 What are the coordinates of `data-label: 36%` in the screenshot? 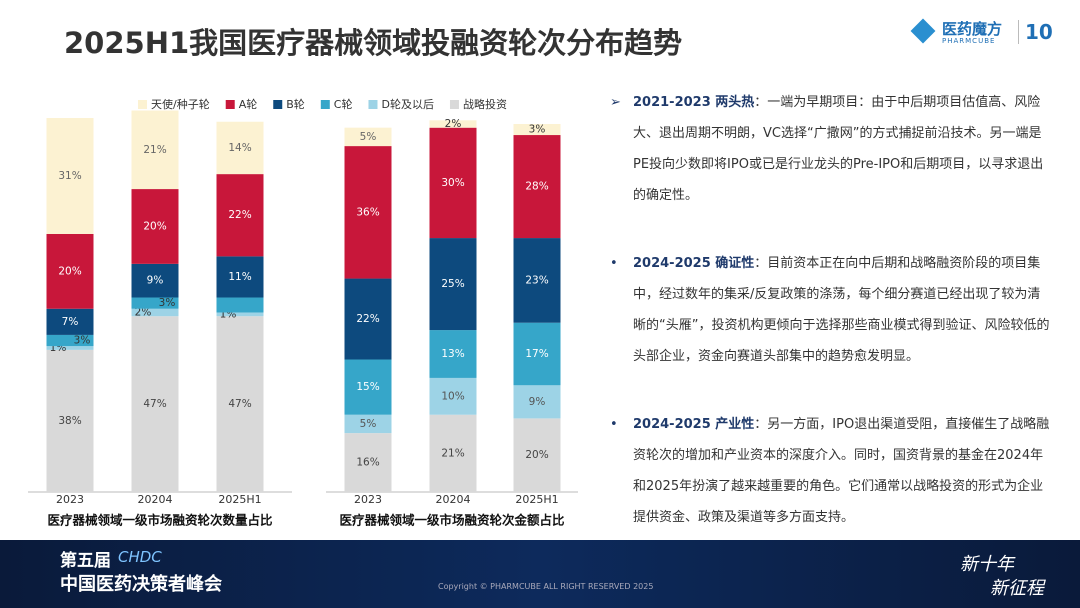 It's located at (367, 212).